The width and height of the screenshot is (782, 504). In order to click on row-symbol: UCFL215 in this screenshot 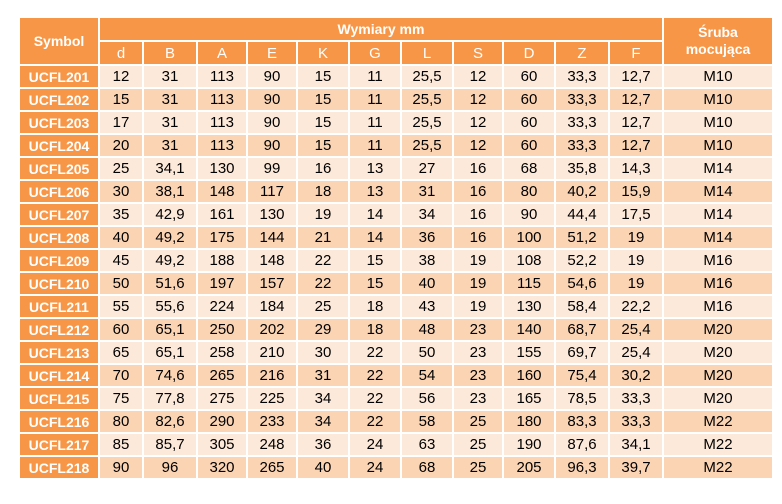, I will do `click(59, 398)`.